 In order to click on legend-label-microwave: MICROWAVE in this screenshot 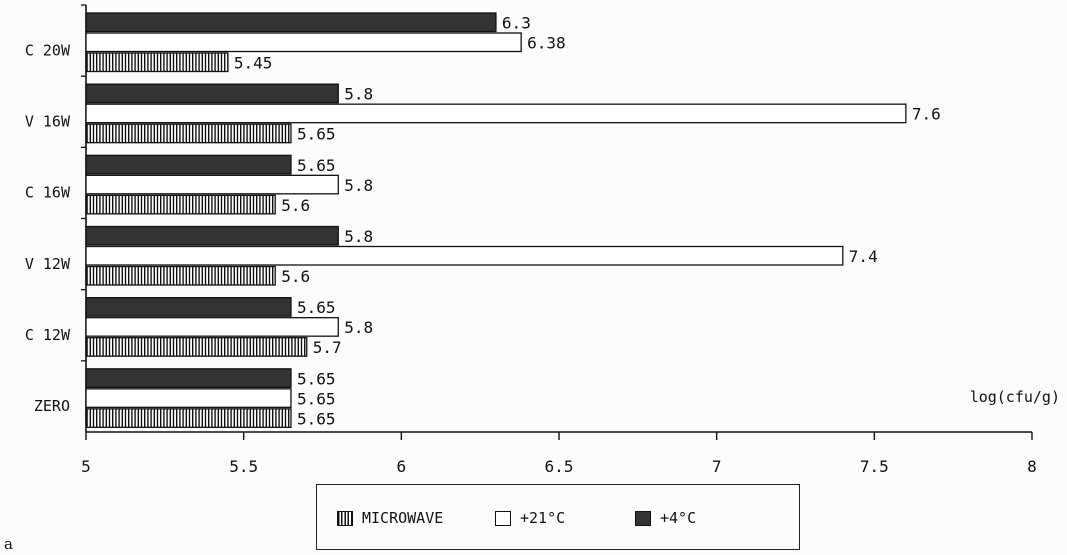, I will do `click(403, 518)`.